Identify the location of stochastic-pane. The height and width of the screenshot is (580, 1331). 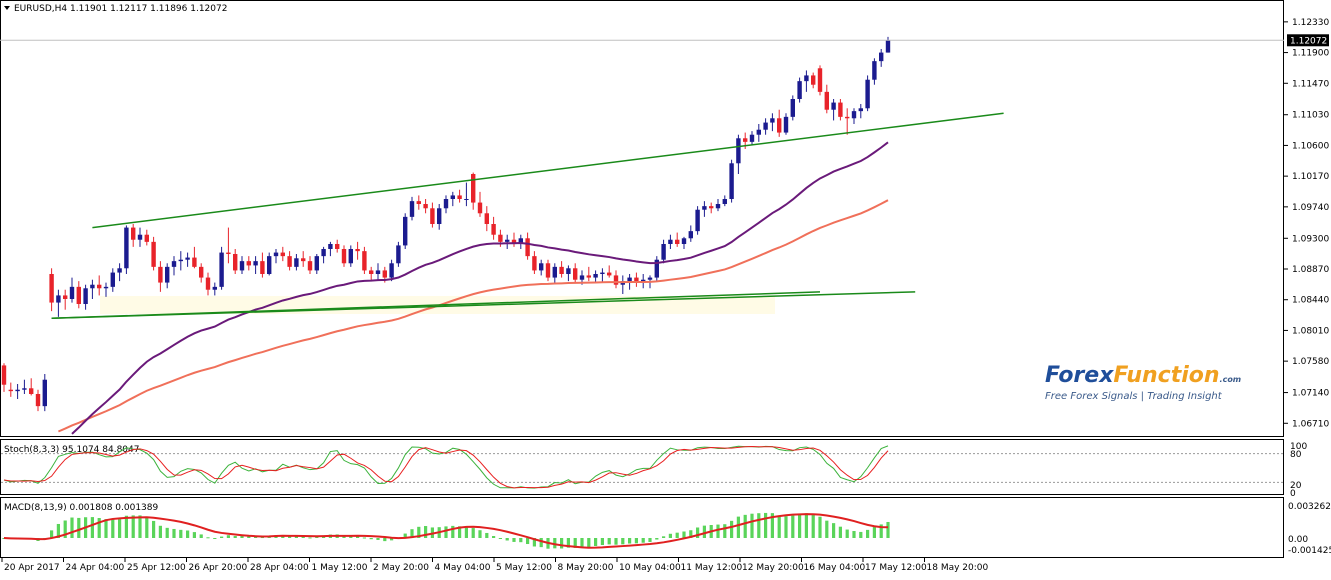
(642, 467).